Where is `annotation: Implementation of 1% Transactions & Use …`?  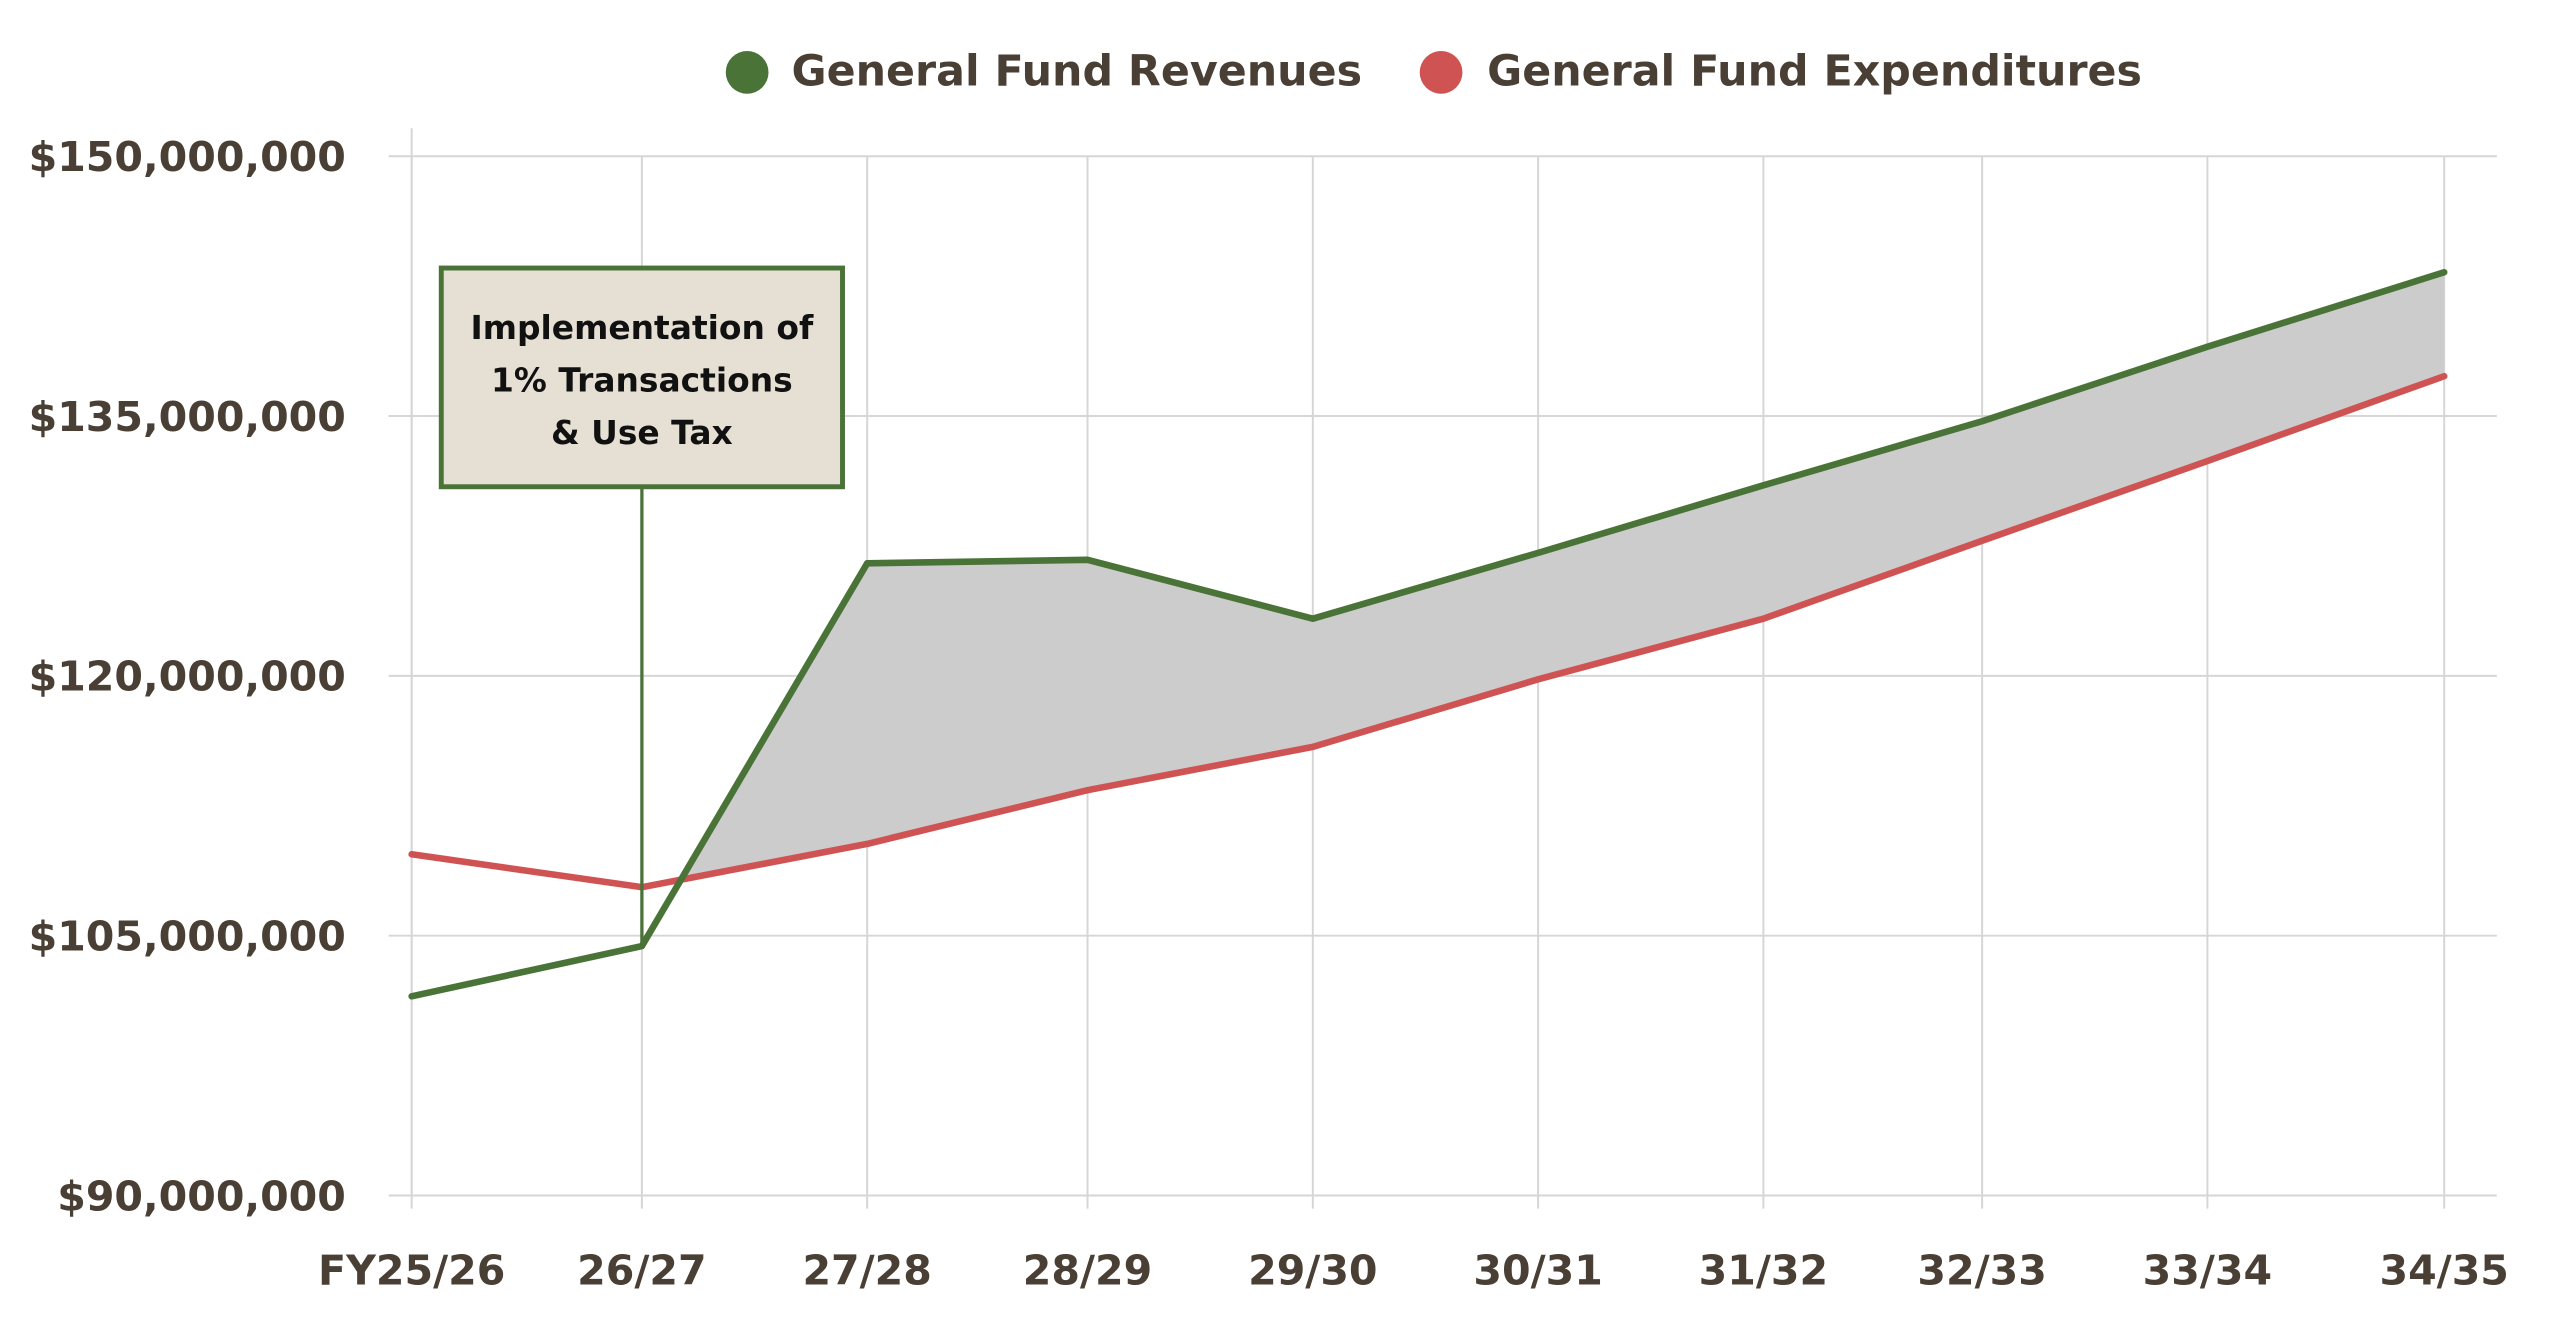
annotation: Implementation of 1% Transactions & Use … is located at coordinates (641, 606).